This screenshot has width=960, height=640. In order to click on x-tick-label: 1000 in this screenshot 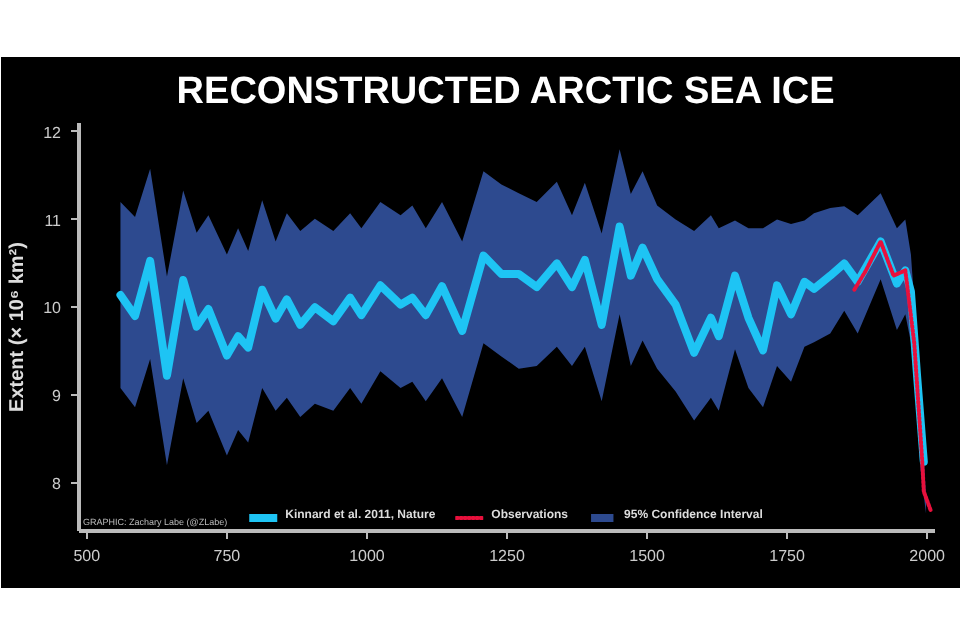, I will do `click(367, 556)`.